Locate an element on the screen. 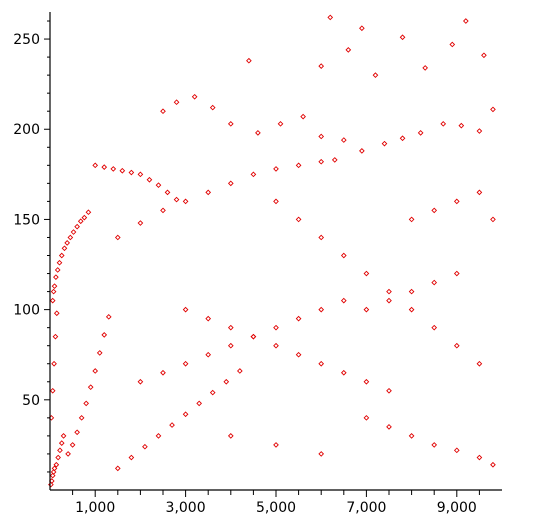 Image resolution: width=540 pixels, height=524 pixels. y-tick-label: 200 is located at coordinates (26, 130).